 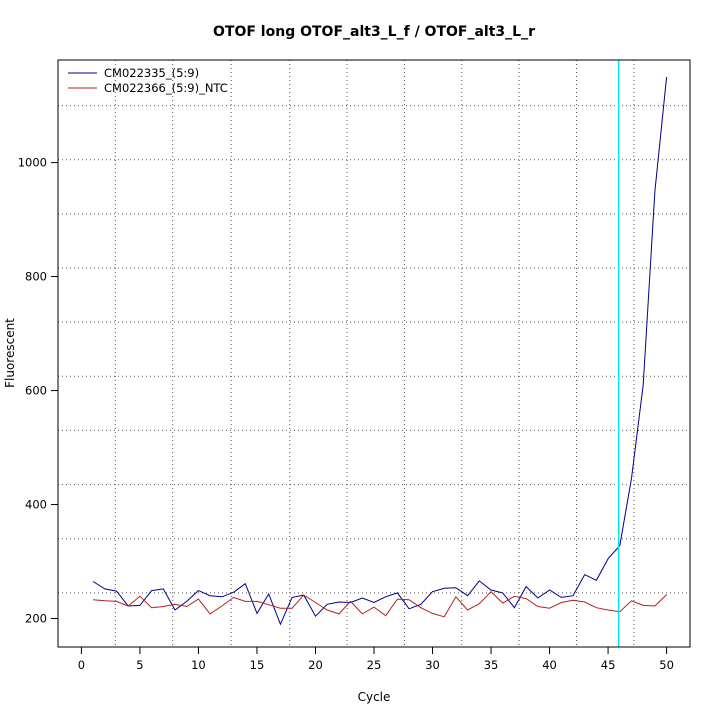 I want to click on x-tick-label: 40, so click(x=549, y=665).